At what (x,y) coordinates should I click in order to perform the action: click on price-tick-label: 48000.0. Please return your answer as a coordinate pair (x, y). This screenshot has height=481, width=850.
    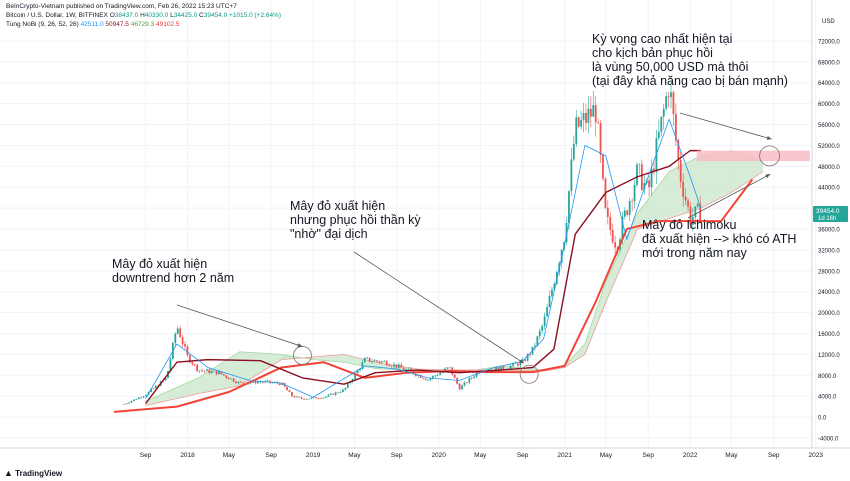
    Looking at the image, I should click on (829, 168).